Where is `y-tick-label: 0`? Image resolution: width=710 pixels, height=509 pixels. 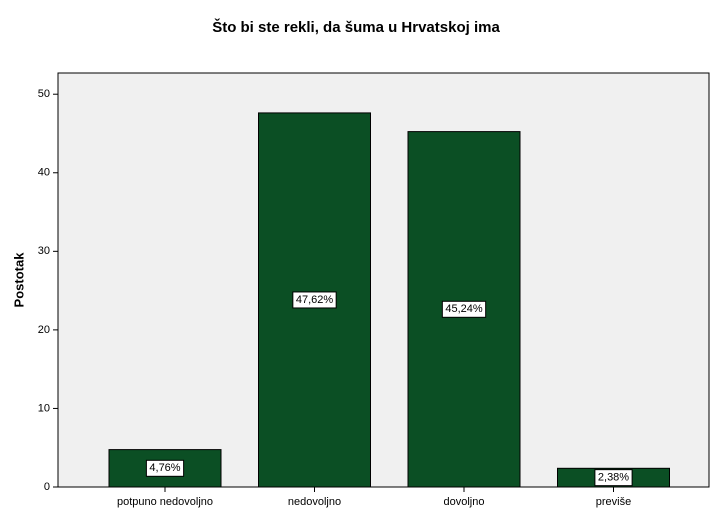 y-tick-label: 0 is located at coordinates (47, 487).